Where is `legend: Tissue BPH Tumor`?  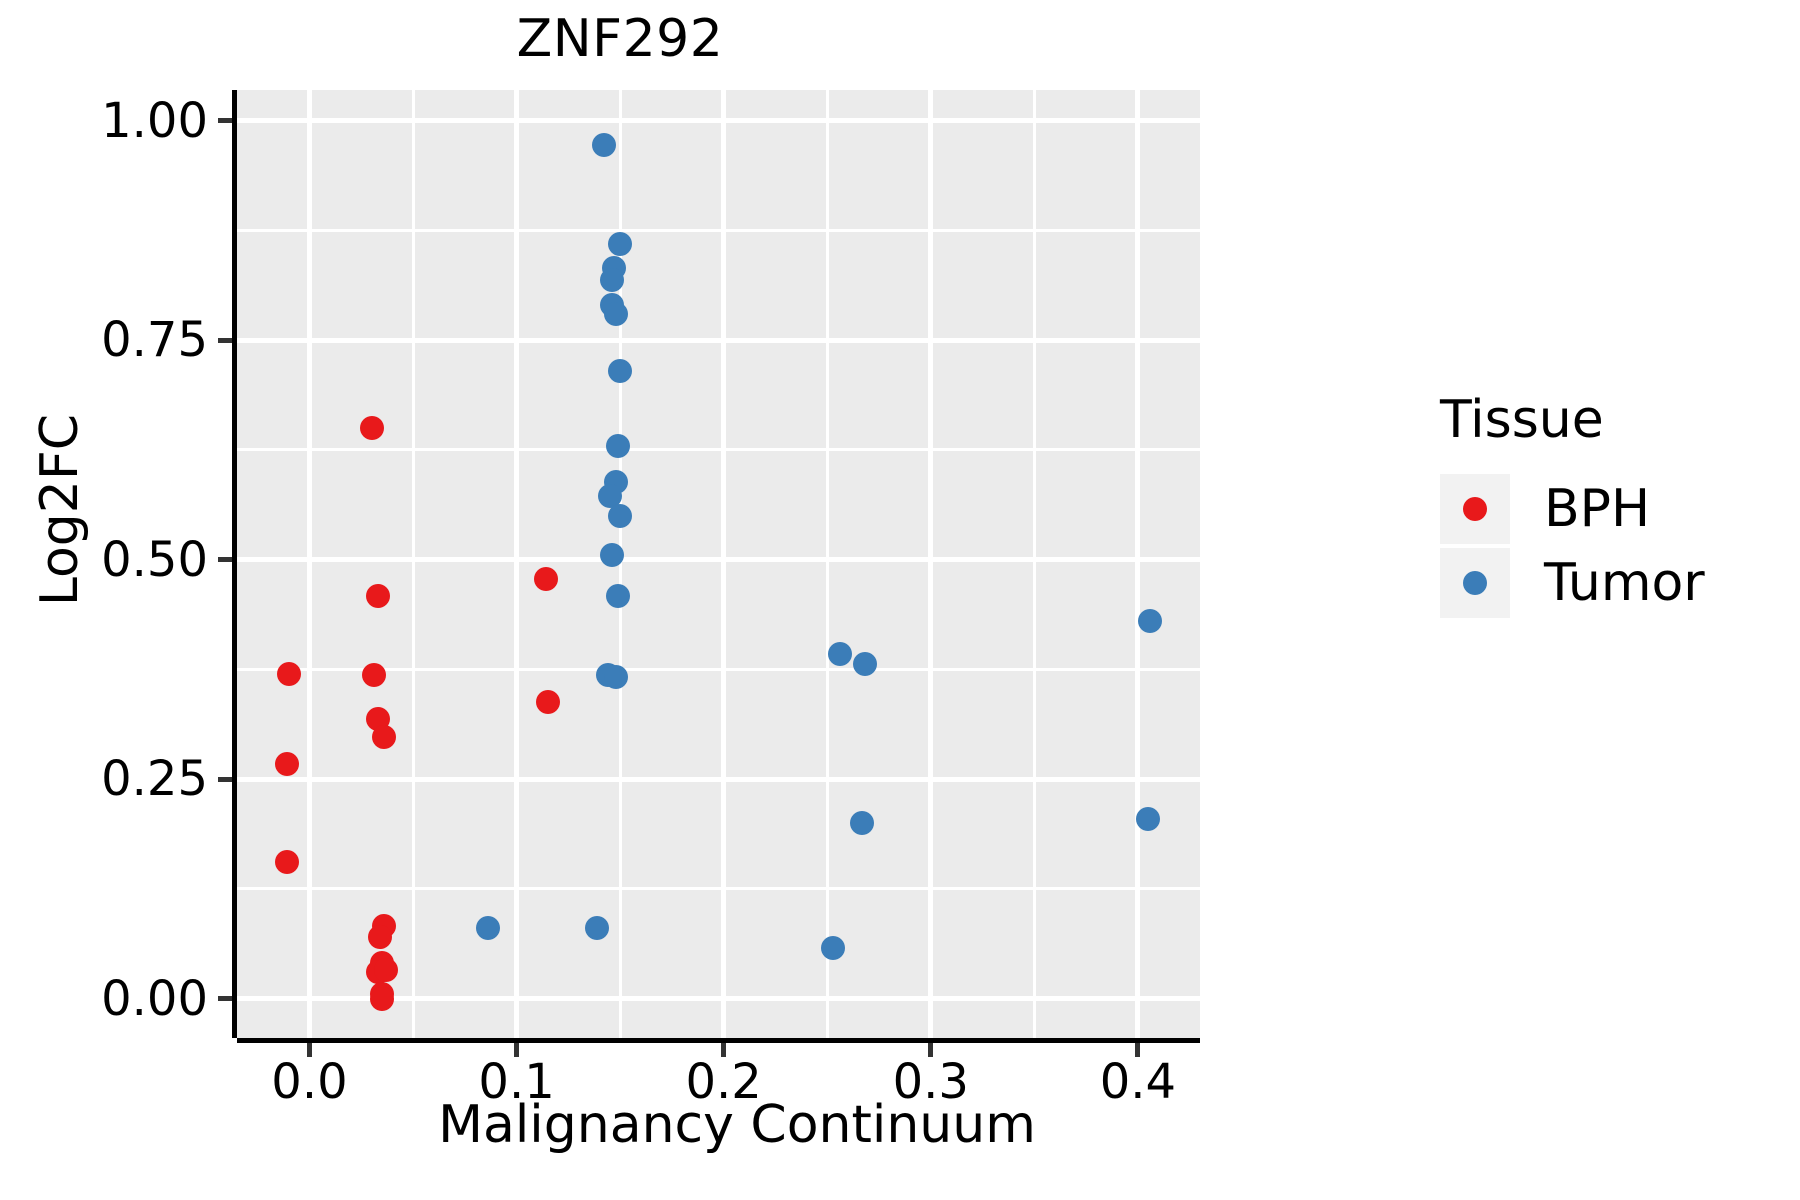 legend: Tissue BPH Tumor is located at coordinates (1615, 505).